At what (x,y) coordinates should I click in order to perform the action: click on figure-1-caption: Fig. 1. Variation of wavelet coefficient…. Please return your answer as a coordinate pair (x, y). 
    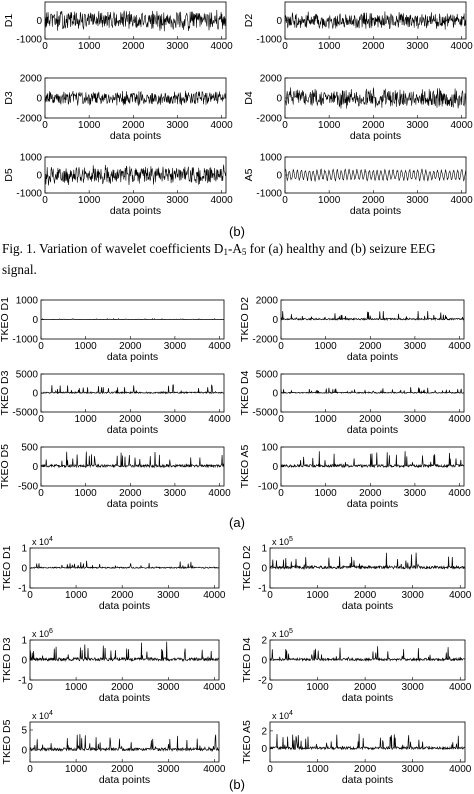
    Looking at the image, I should click on (237, 259).